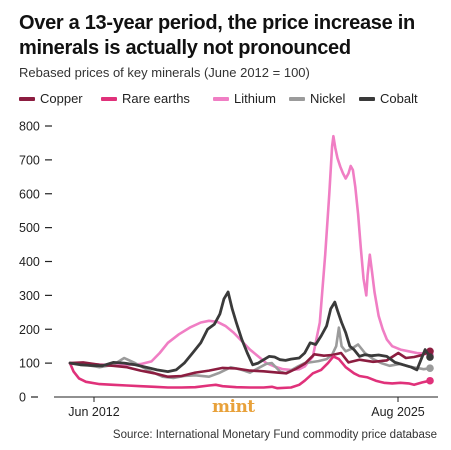 The width and height of the screenshot is (451, 450). I want to click on chart-legend: Copper Rare earths Lithium Nickel Cobalt, so click(234, 99).